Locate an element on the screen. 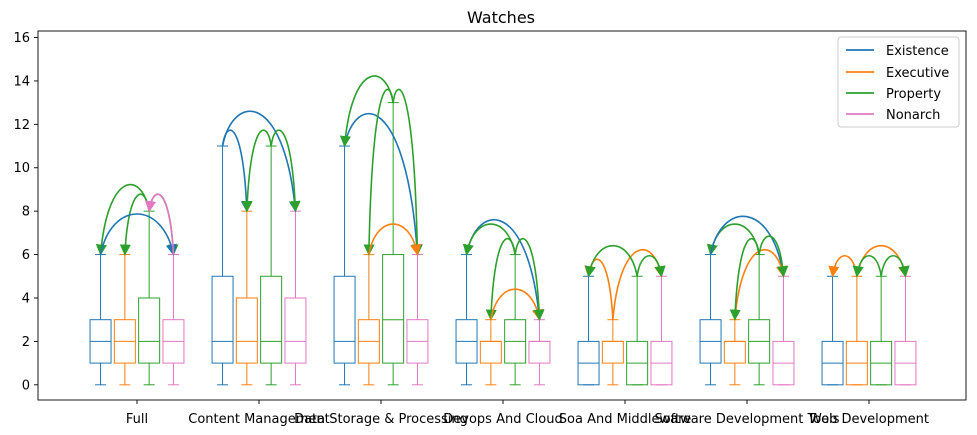 The image size is (977, 435). y-tick-label: 14 is located at coordinates (21, 81).